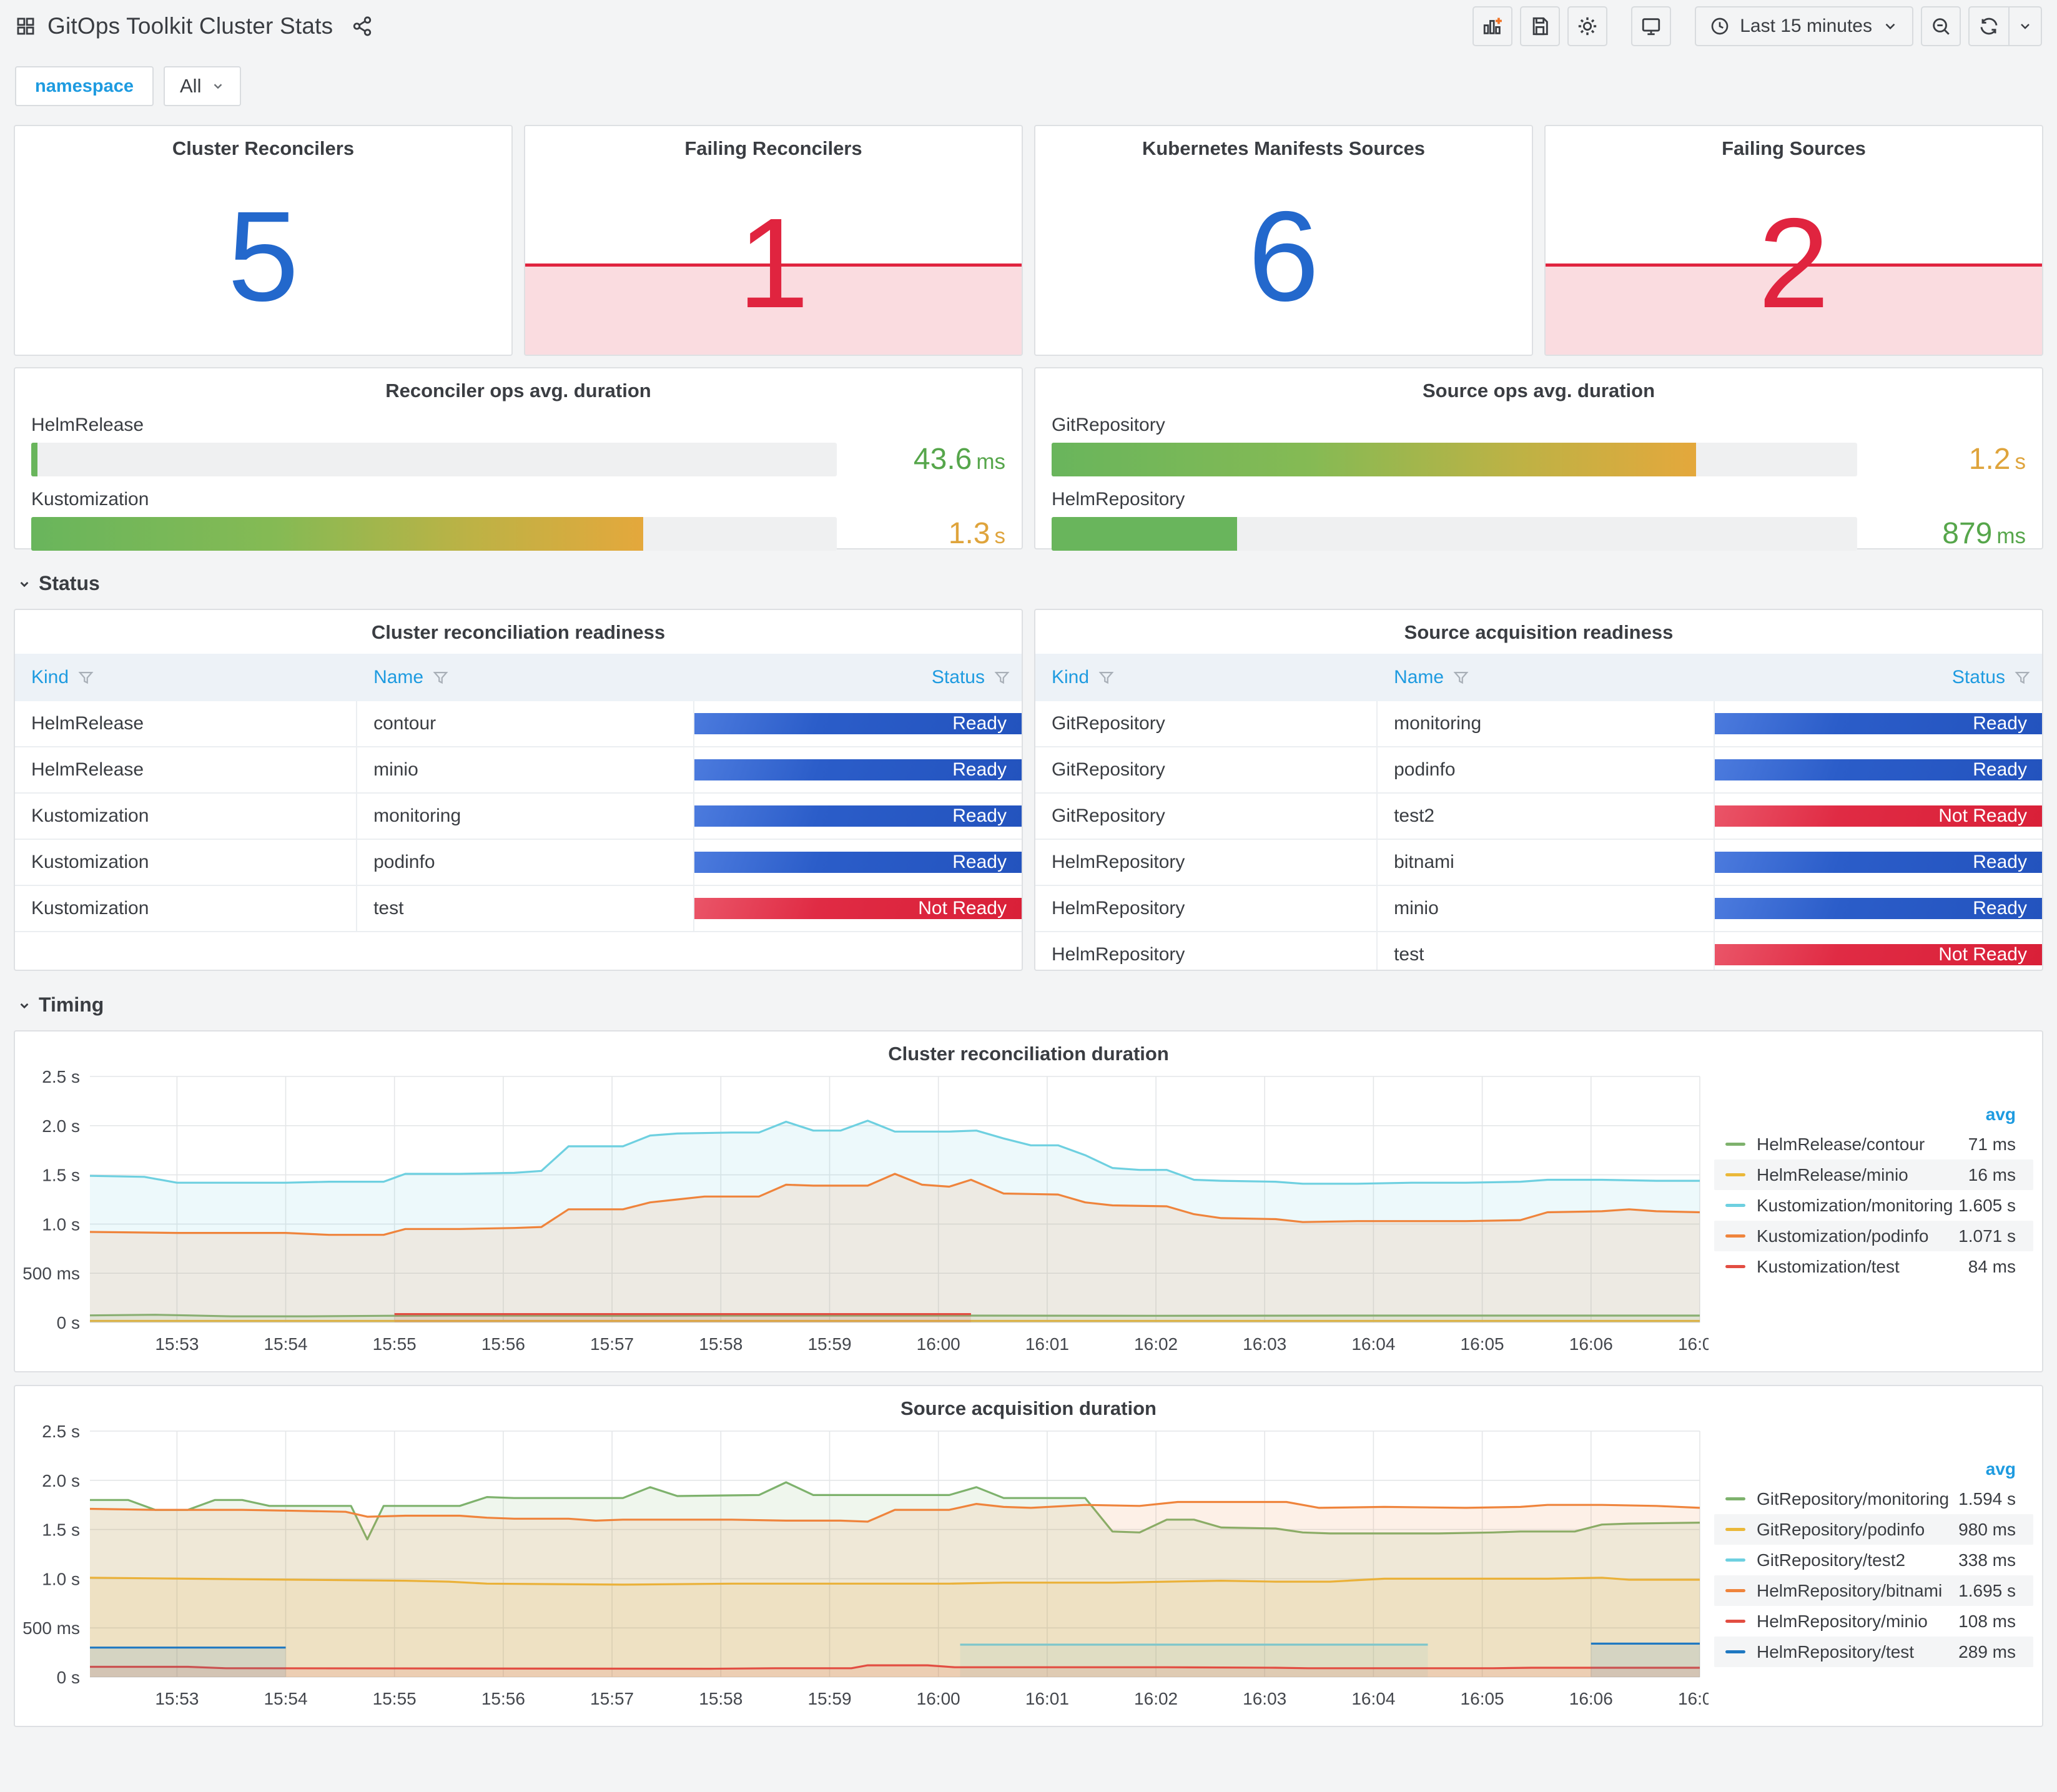 This screenshot has width=2057, height=1792. Describe the element at coordinates (1874, 1652) in the screenshot. I see `legend-item: HelmRepository/test 289 ms` at that location.